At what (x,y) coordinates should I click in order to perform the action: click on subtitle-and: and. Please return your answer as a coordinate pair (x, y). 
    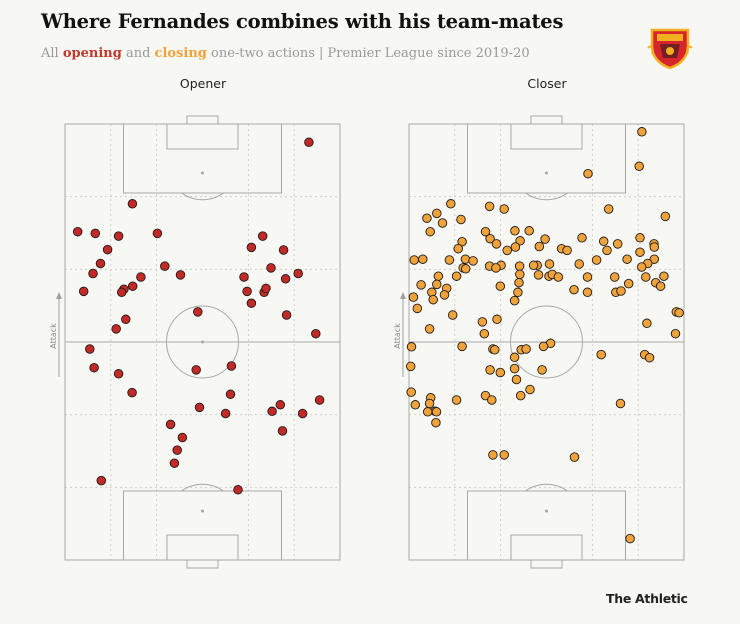
    Looking at the image, I should click on (138, 53).